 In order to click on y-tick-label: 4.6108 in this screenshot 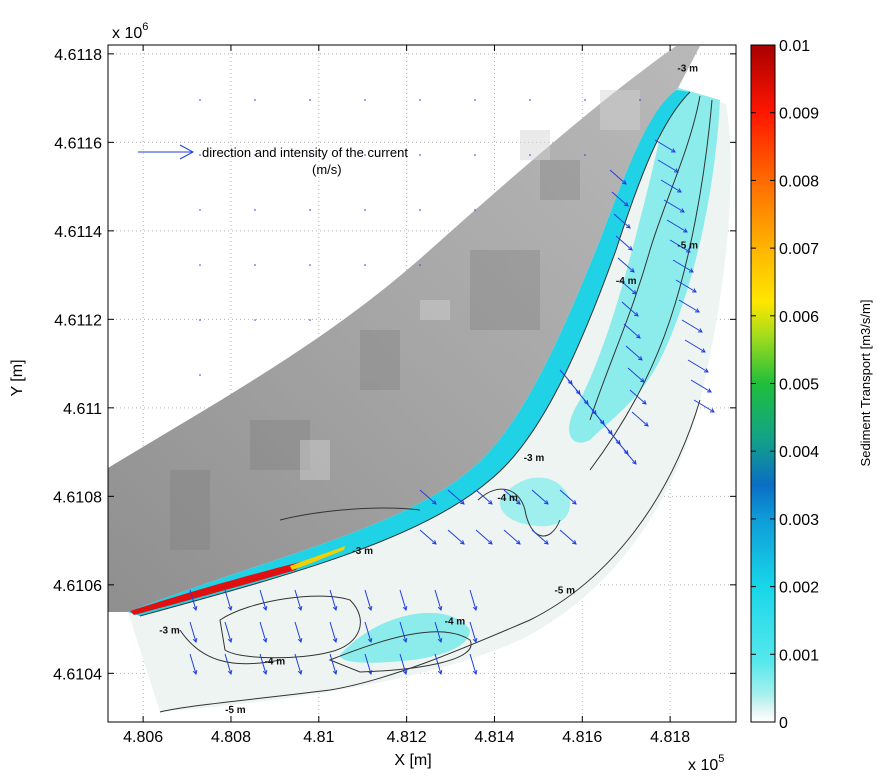, I will do `click(77, 497)`.